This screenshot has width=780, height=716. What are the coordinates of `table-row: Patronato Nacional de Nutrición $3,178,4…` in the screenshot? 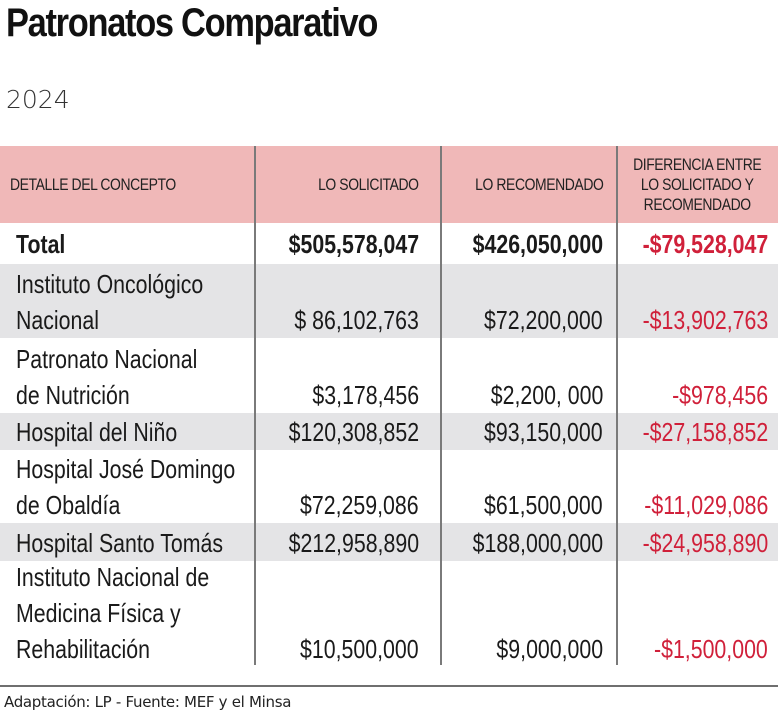 It's located at (389, 375).